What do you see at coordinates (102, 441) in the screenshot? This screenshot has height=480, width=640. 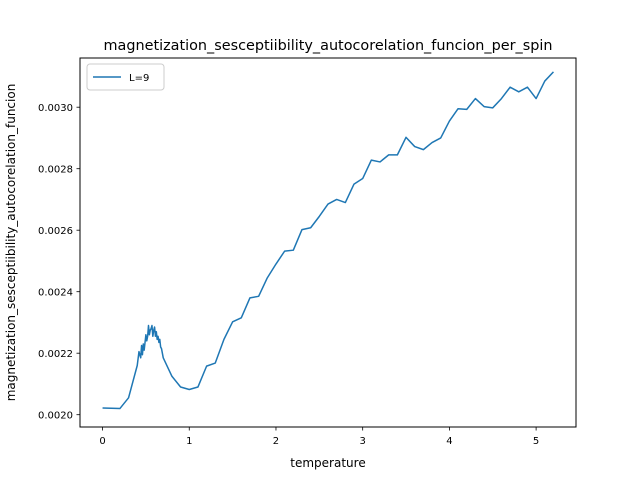 I see `x-tick-label: 0` at bounding box center [102, 441].